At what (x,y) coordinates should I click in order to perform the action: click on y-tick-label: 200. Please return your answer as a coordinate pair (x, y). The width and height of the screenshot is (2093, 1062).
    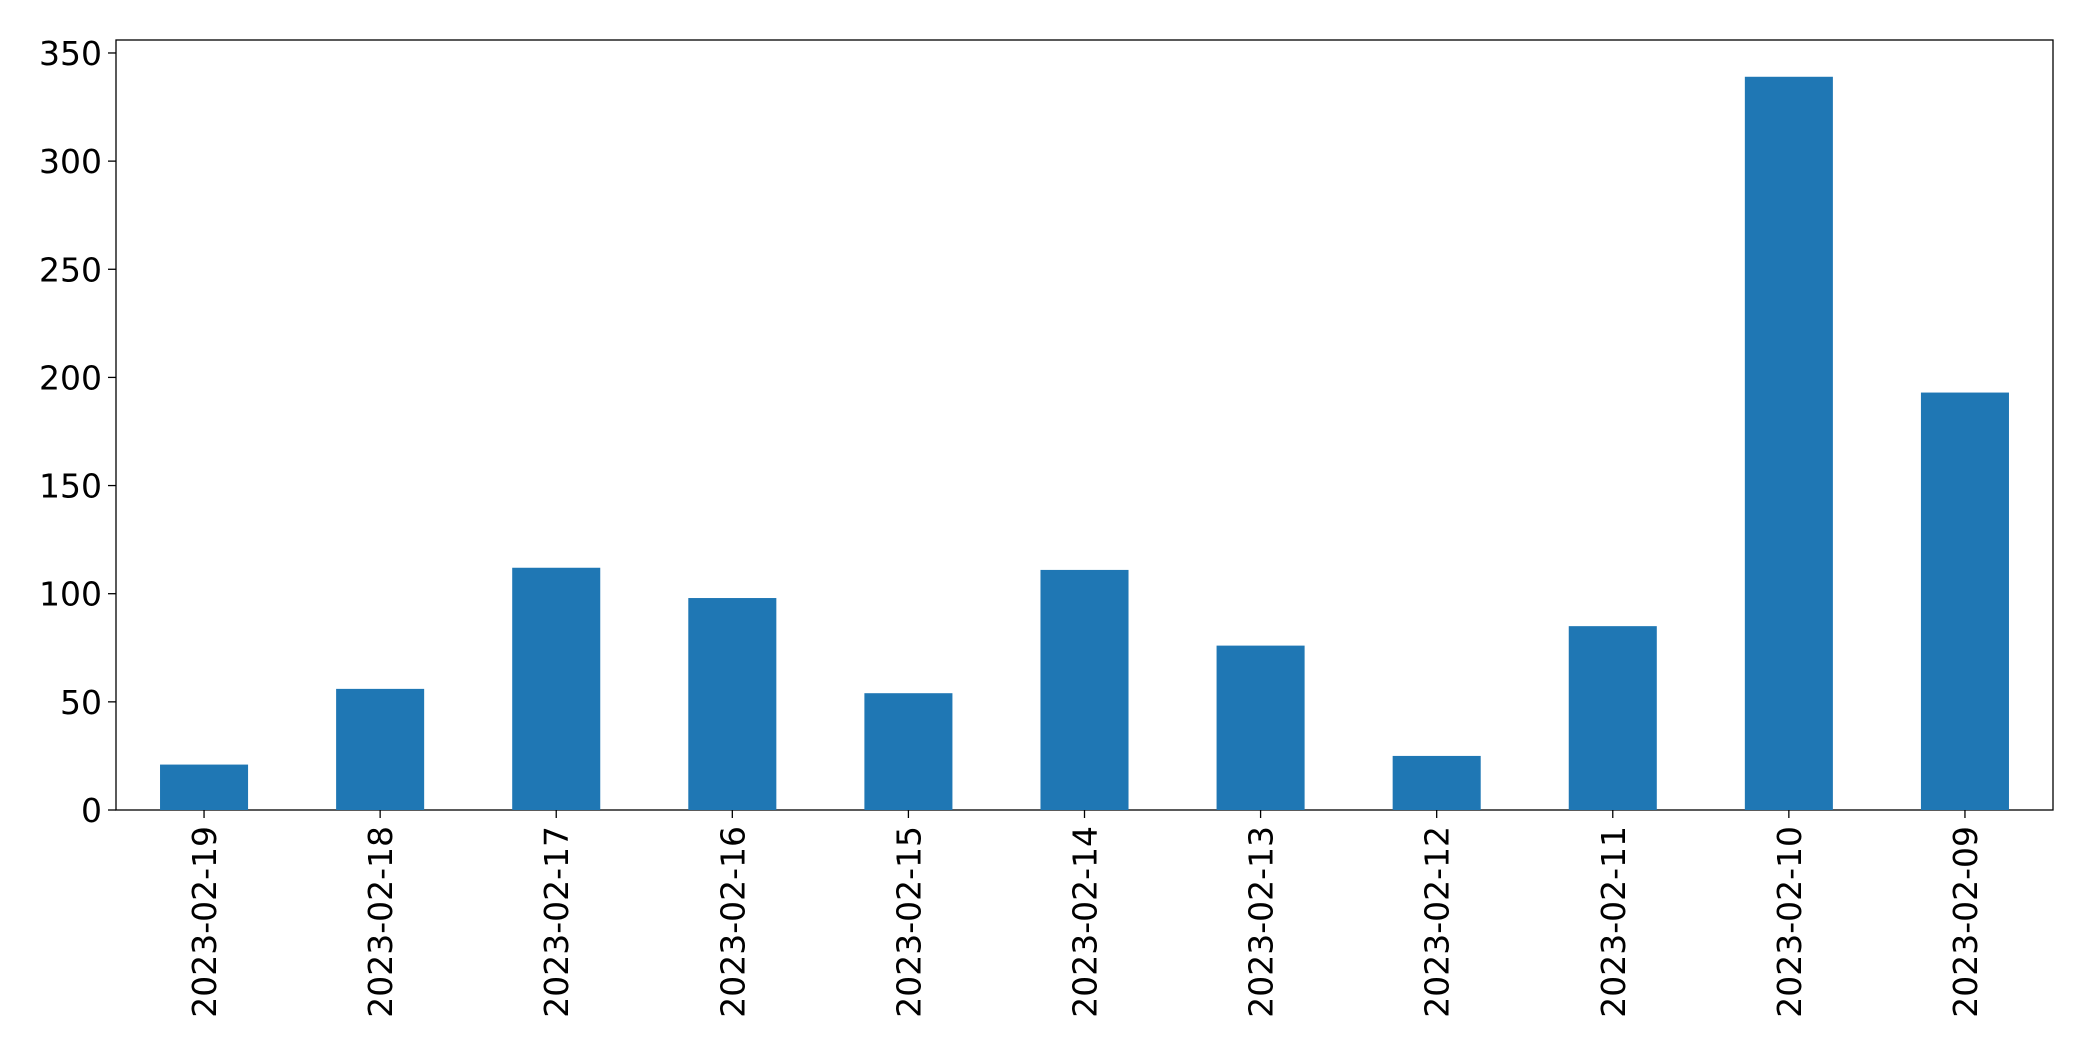
    Looking at the image, I should click on (70, 377).